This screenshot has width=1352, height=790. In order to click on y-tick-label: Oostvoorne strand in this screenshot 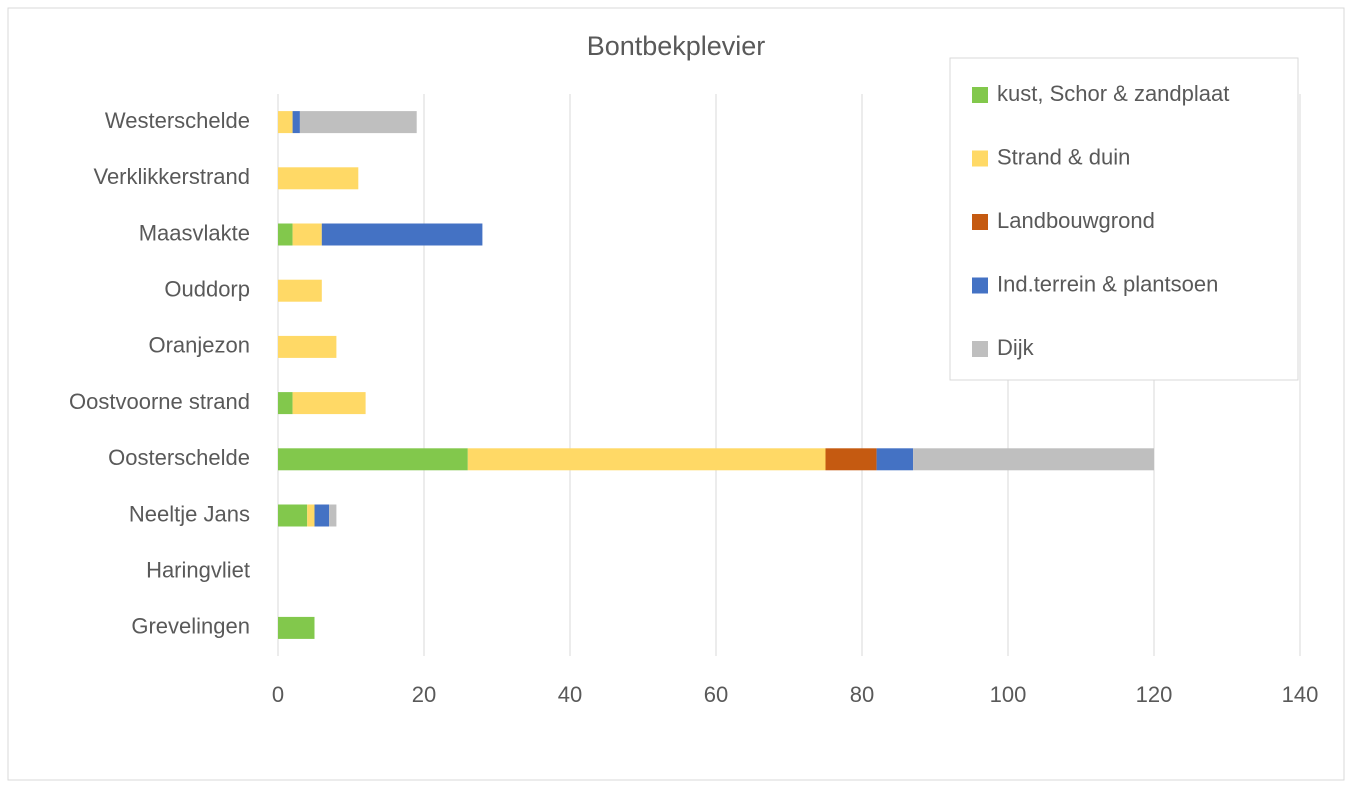, I will do `click(159, 401)`.